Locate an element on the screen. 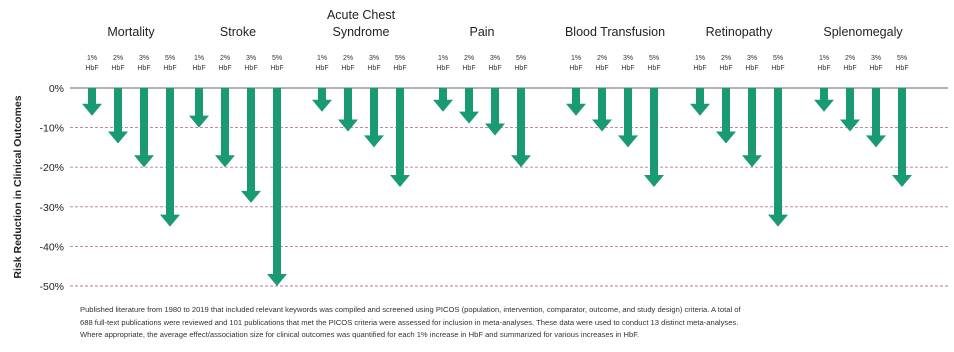 The image size is (954, 352). y-tick-label: -40% is located at coordinates (51, 247).